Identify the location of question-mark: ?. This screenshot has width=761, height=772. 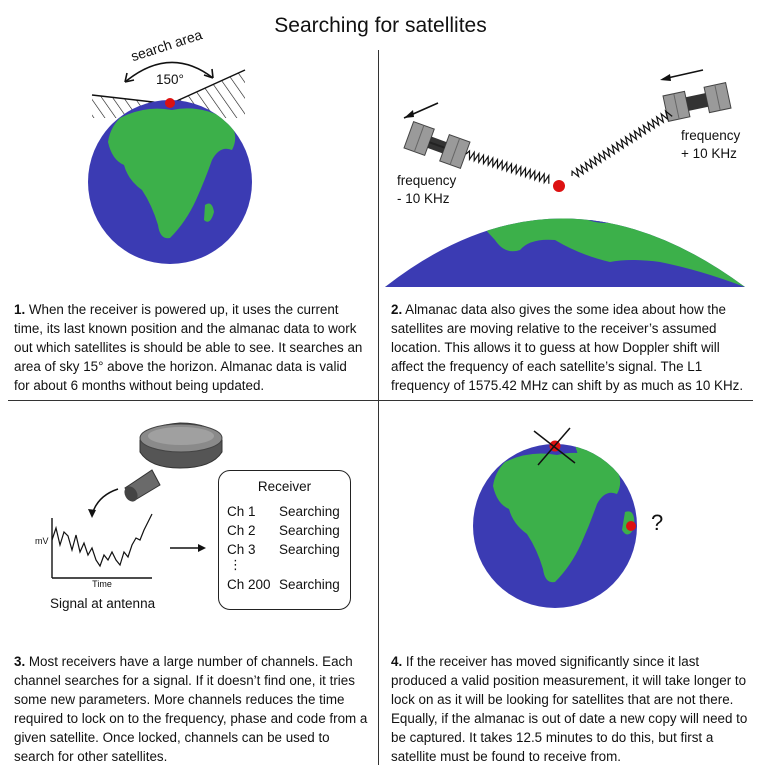
(657, 522).